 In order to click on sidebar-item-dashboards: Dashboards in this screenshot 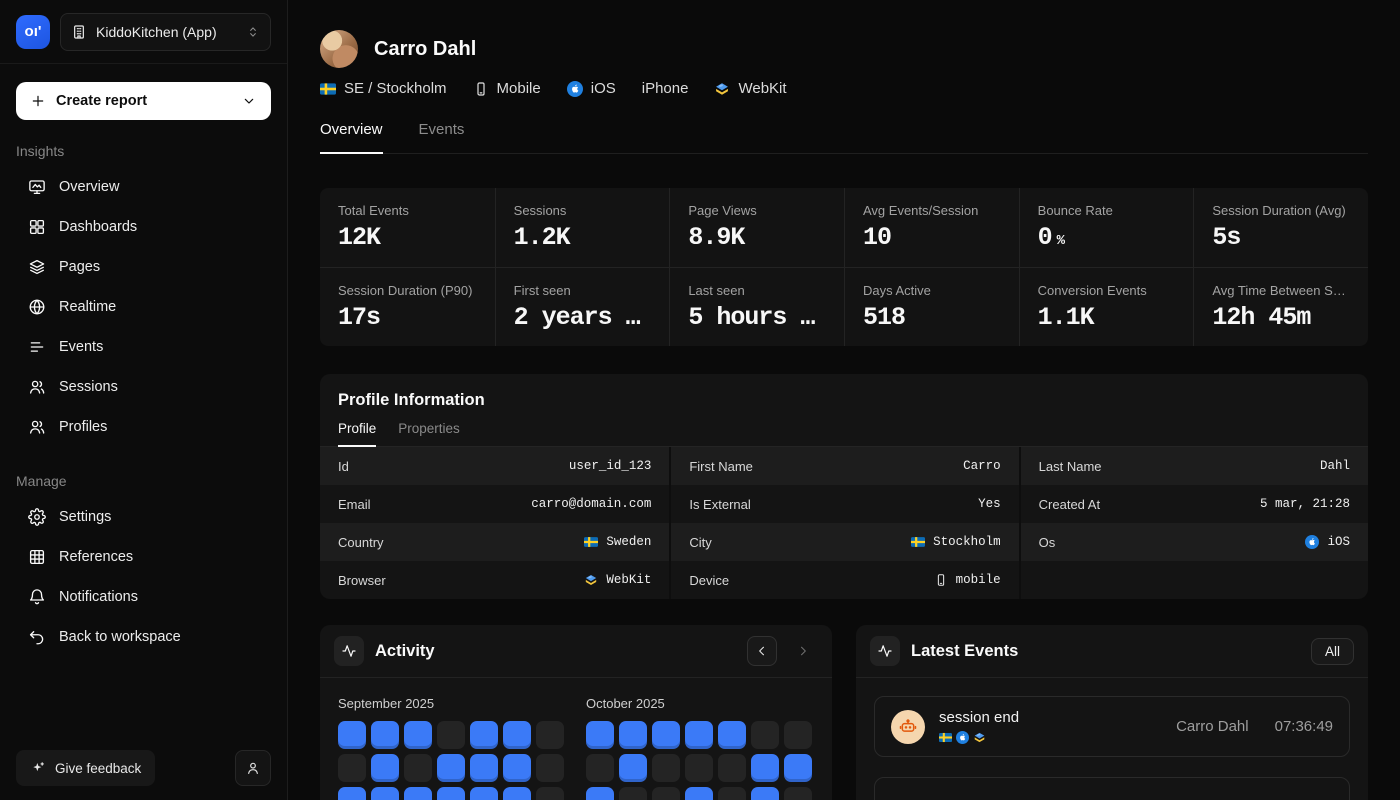, I will do `click(143, 227)`.